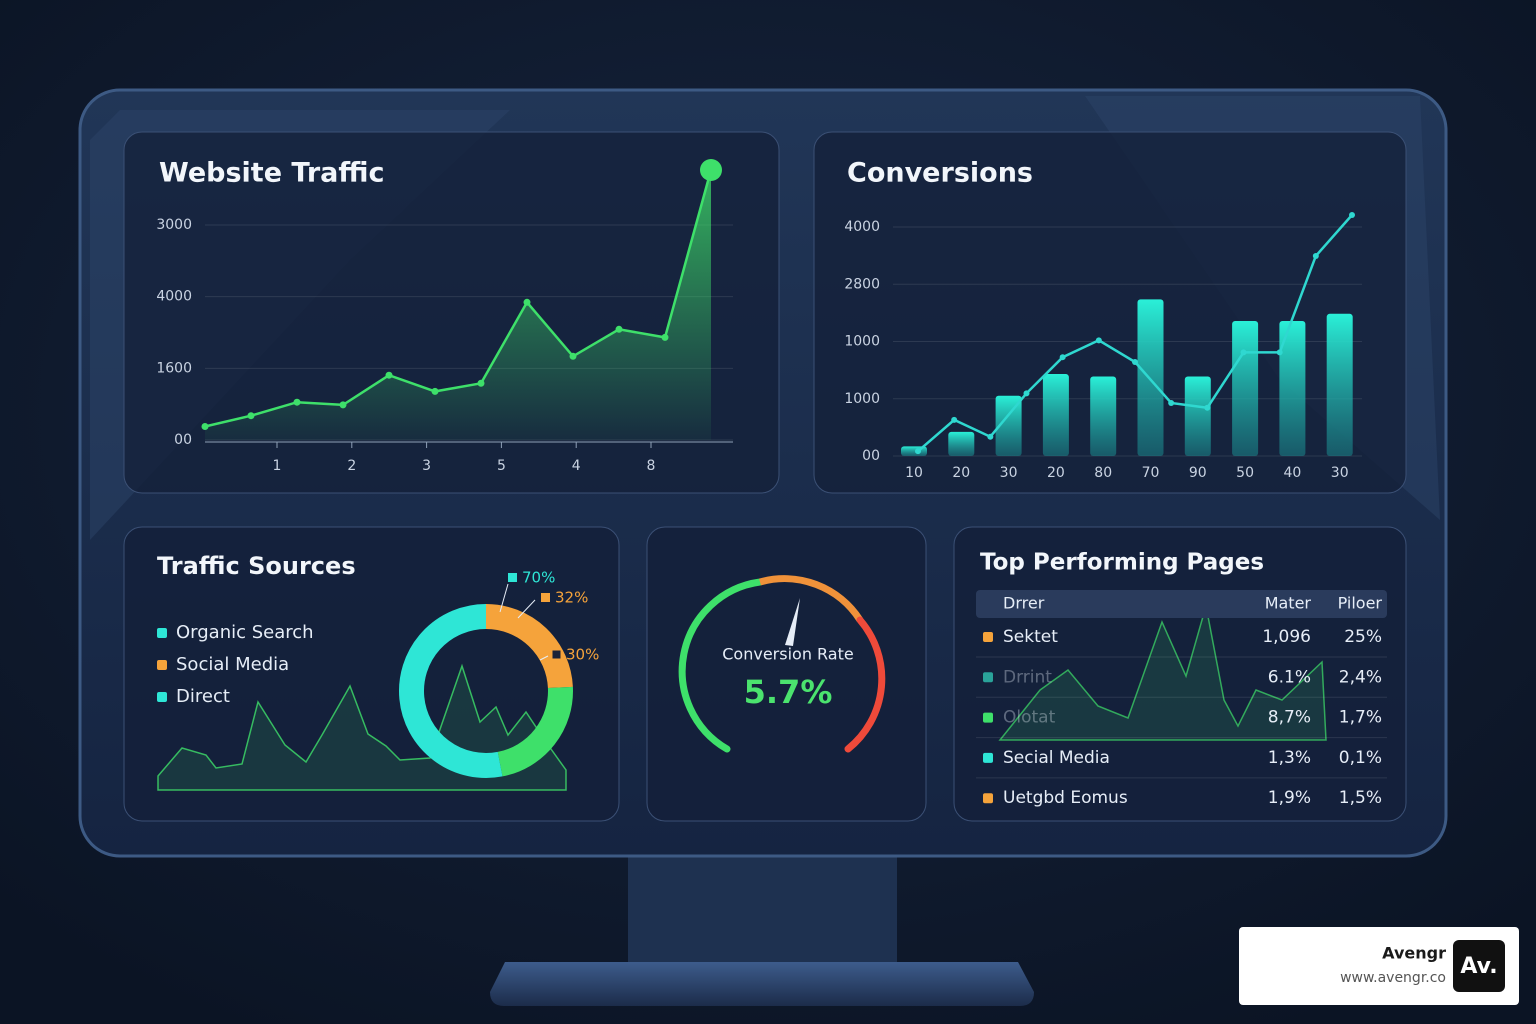 Image resolution: width=1536 pixels, height=1024 pixels. What do you see at coordinates (232, 664) in the screenshot?
I see `legend-label: Social Media` at bounding box center [232, 664].